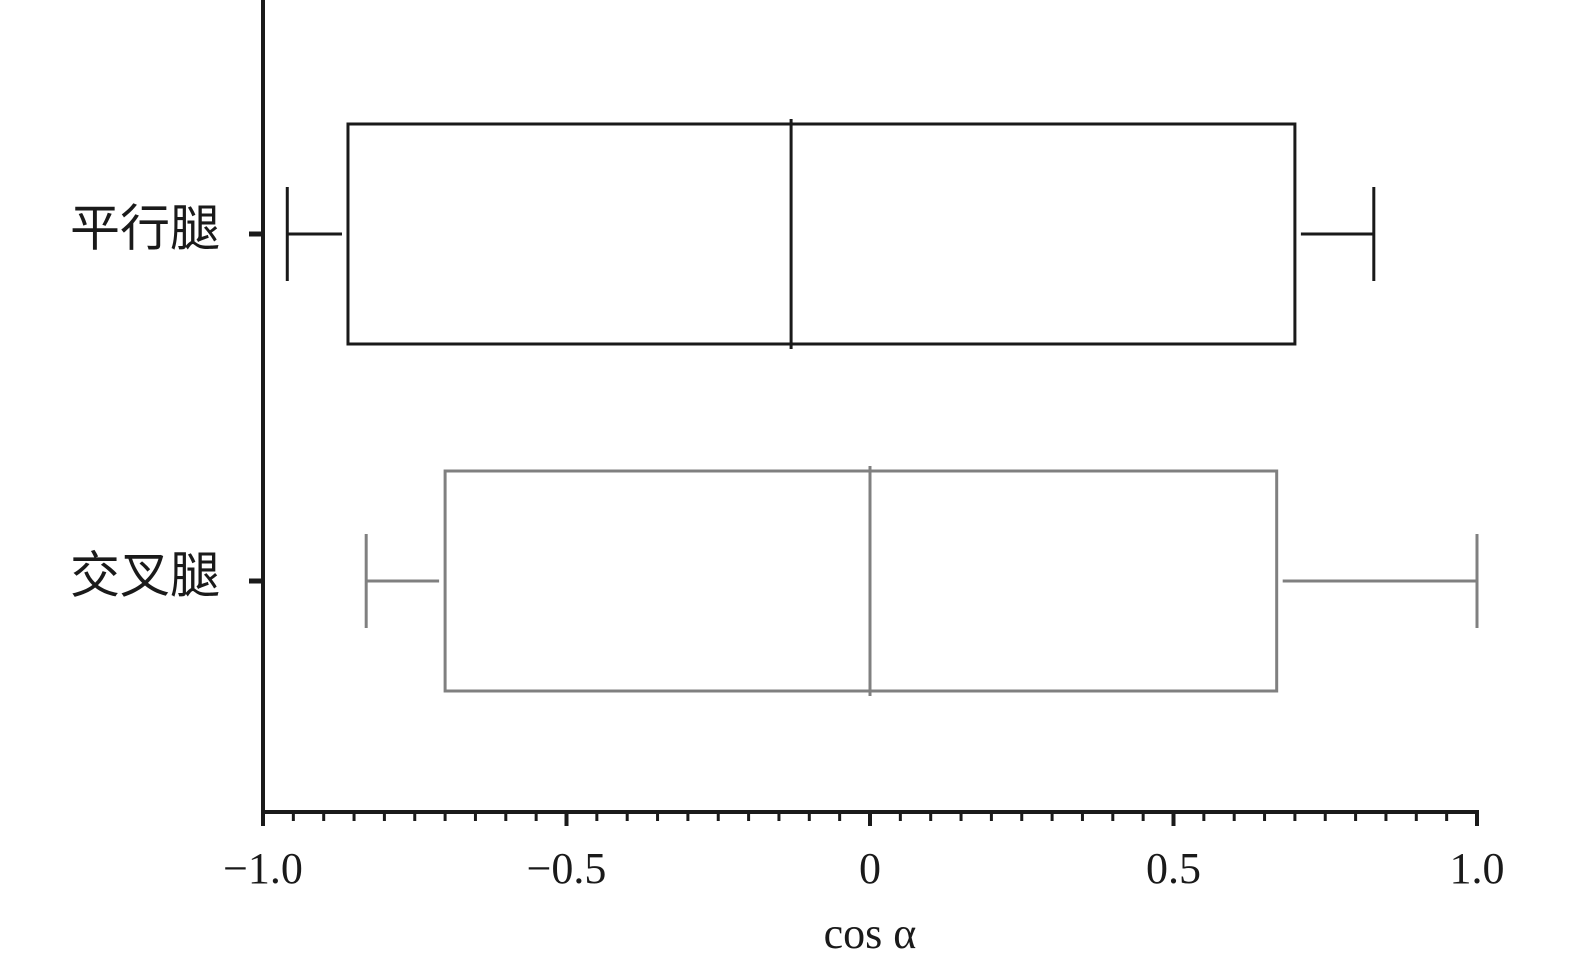 The width and height of the screenshot is (1575, 978). What do you see at coordinates (1477, 868) in the screenshot?
I see `x-tick-label: 1.0` at bounding box center [1477, 868].